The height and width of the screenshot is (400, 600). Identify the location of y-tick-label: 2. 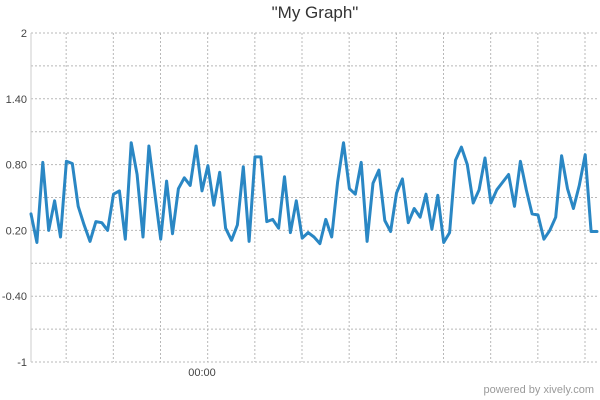
(24, 34).